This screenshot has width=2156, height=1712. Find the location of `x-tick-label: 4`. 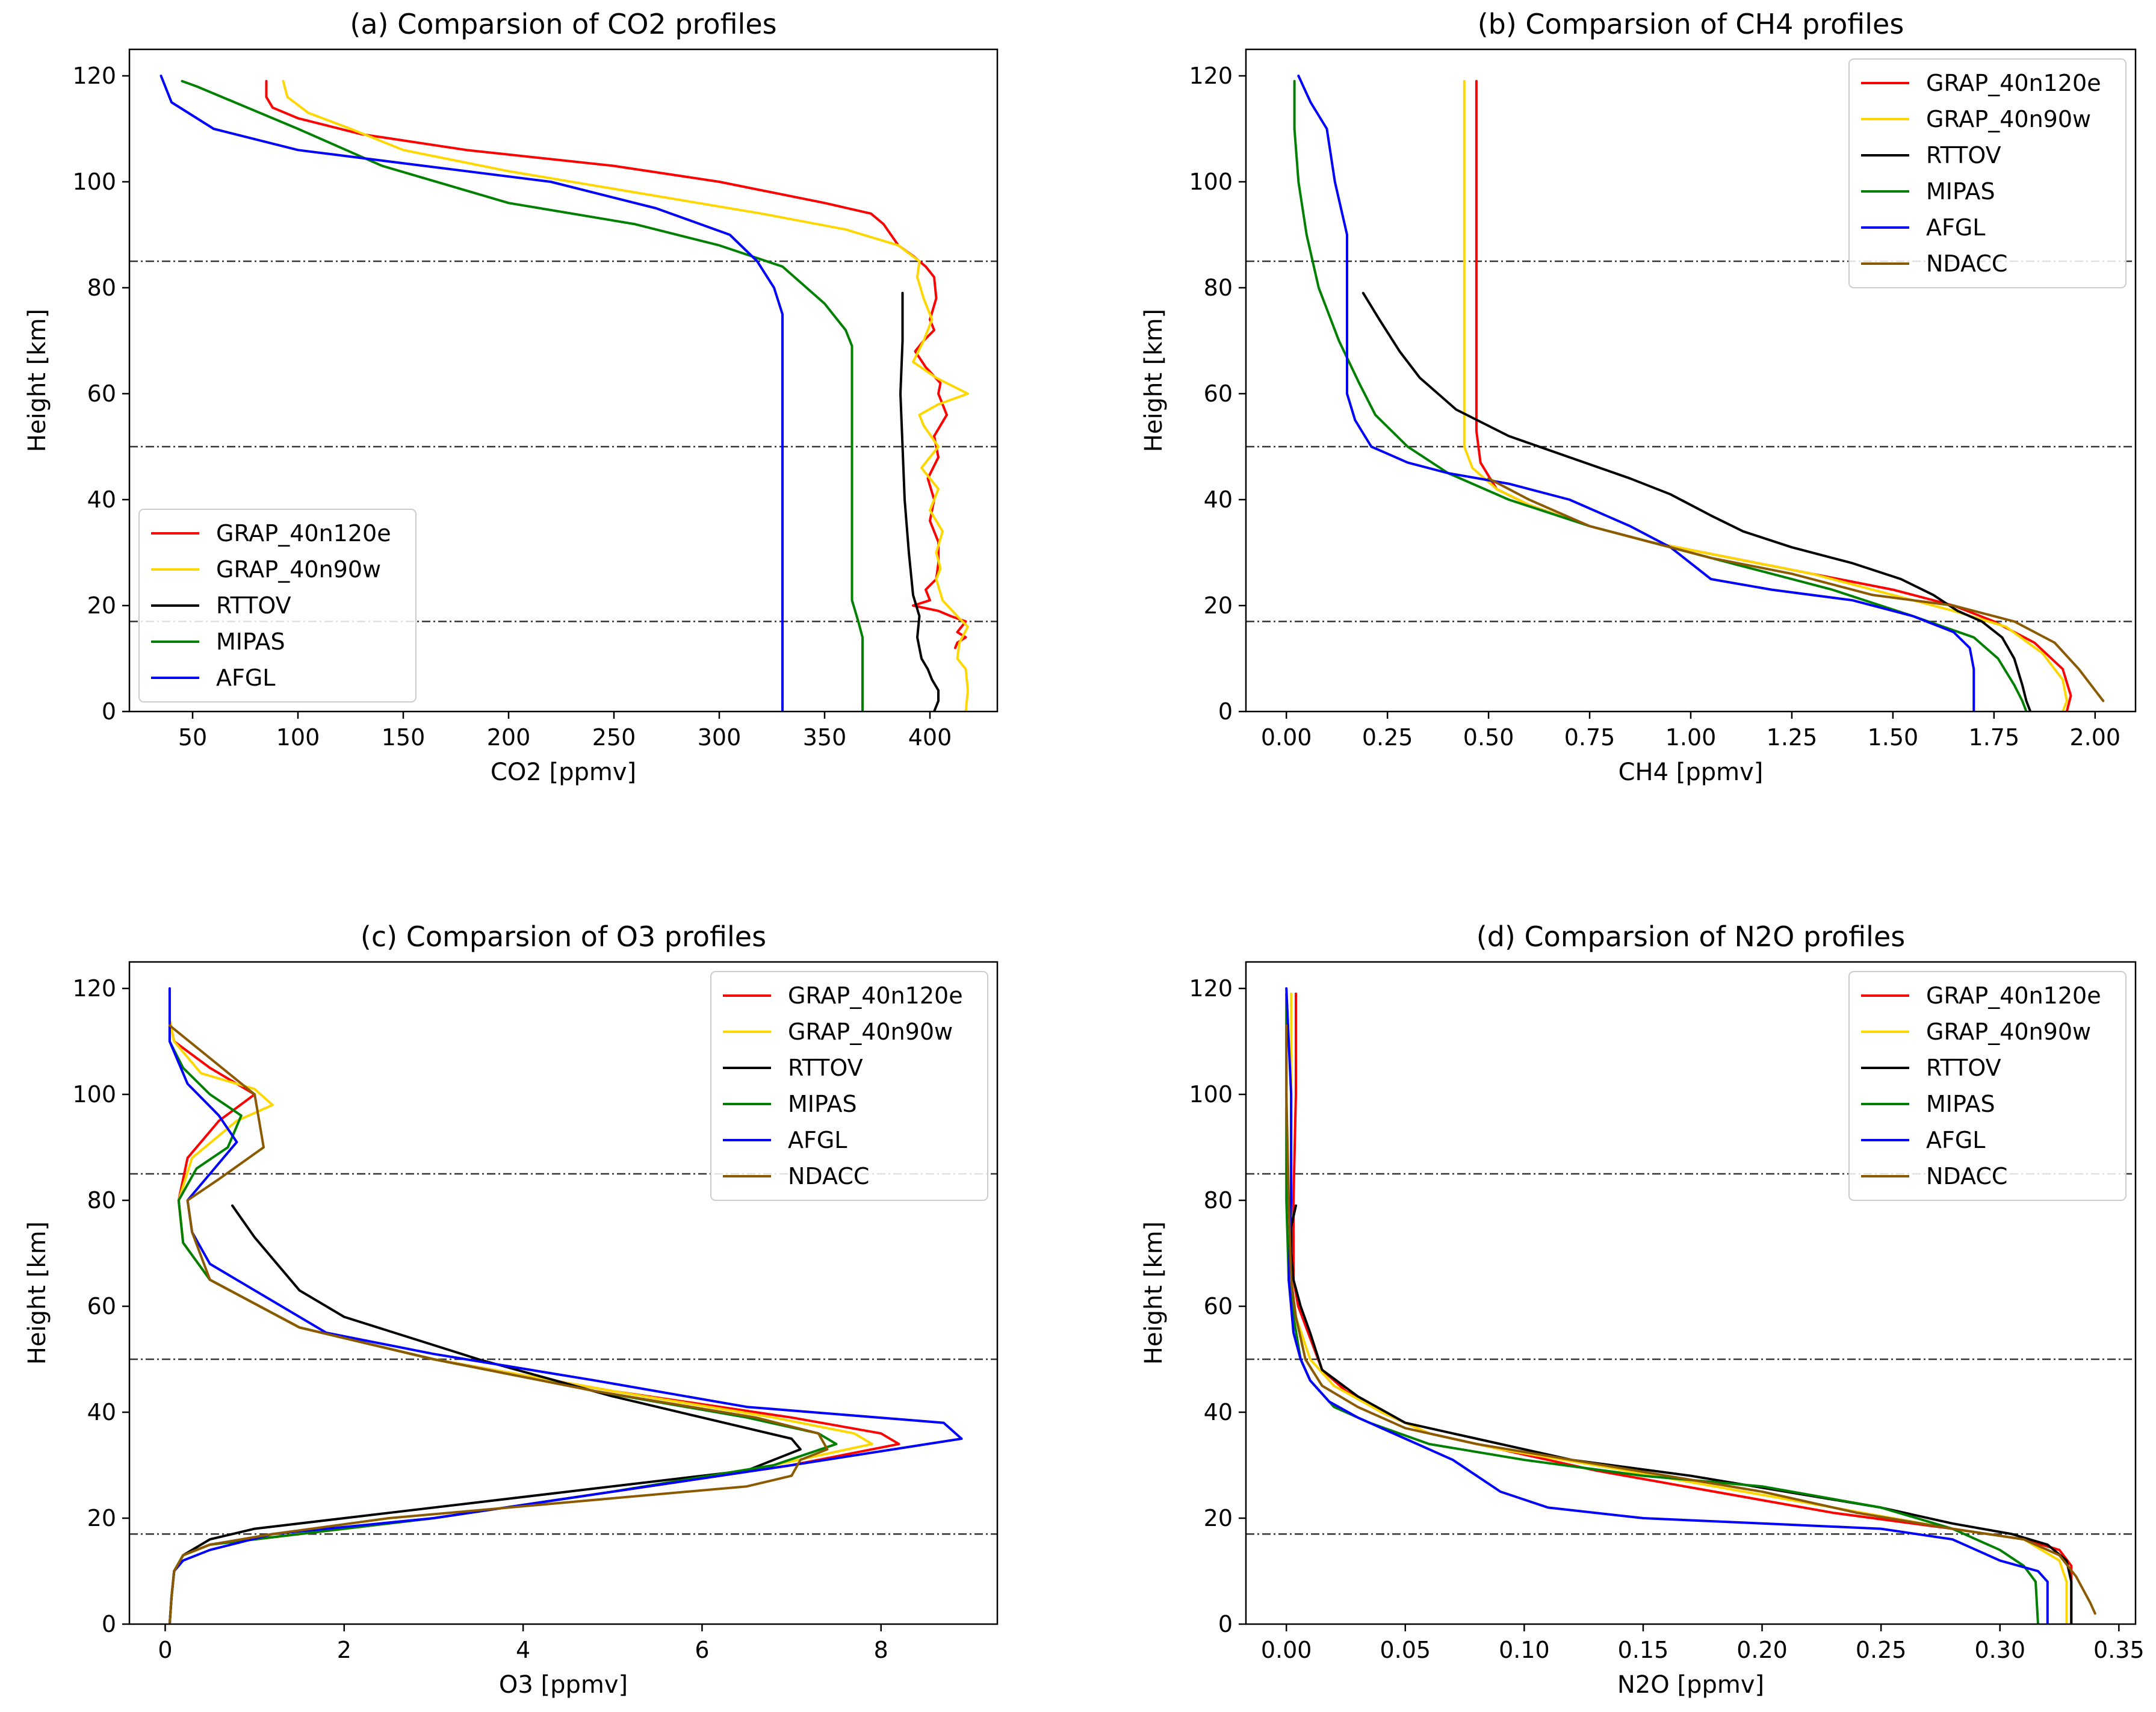

x-tick-label: 4 is located at coordinates (523, 1650).